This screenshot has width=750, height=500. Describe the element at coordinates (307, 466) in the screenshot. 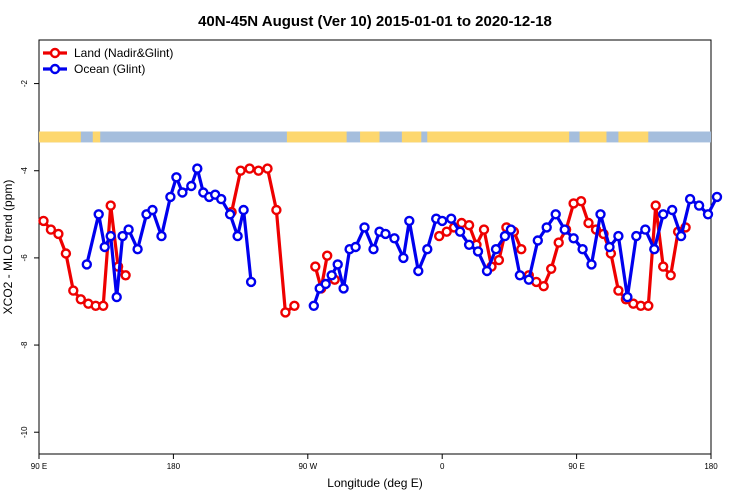

I see `x-tick-label: 90 W` at that location.